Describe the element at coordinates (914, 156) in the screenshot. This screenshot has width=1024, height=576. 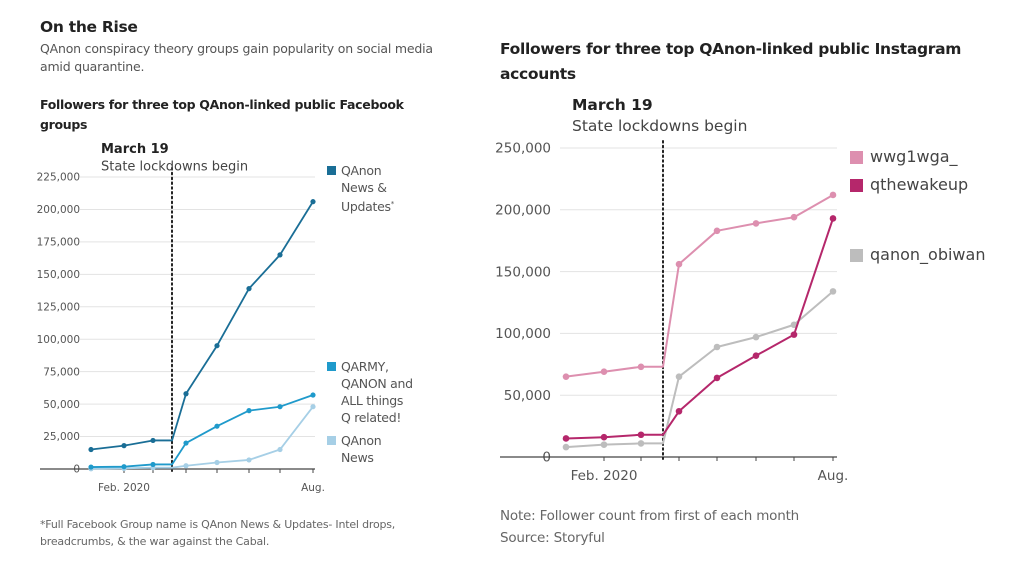
I see `legend-label: wwg1wga_` at that location.